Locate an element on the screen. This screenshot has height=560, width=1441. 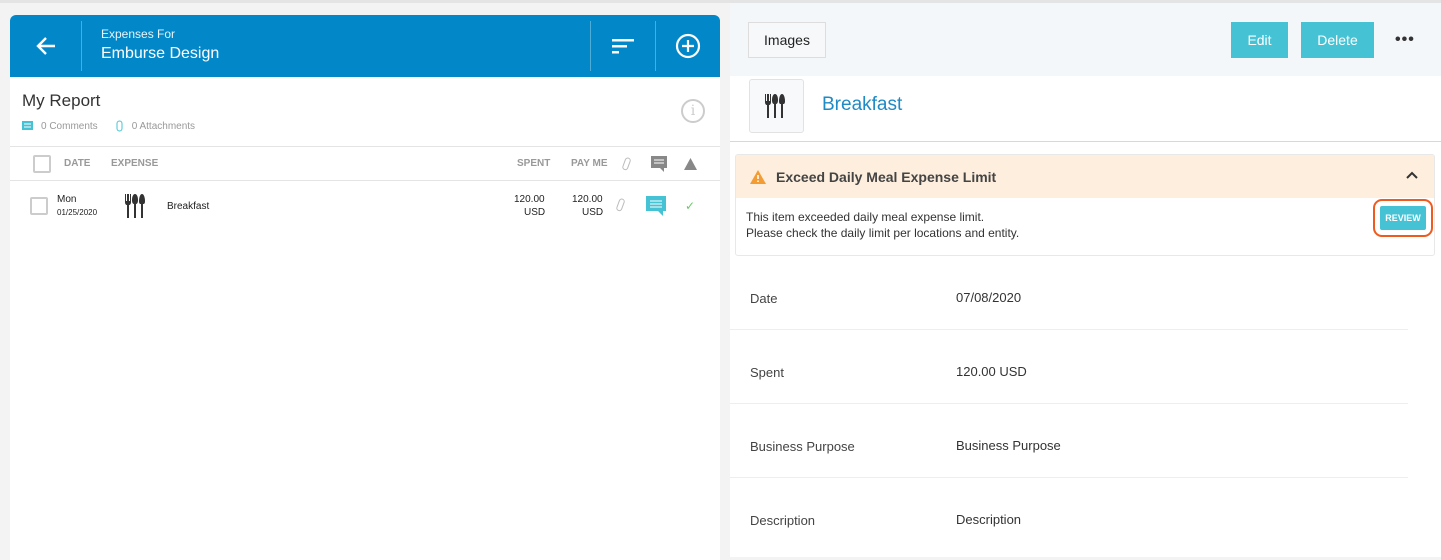
field-label: Business Purpose is located at coordinates (802, 446).